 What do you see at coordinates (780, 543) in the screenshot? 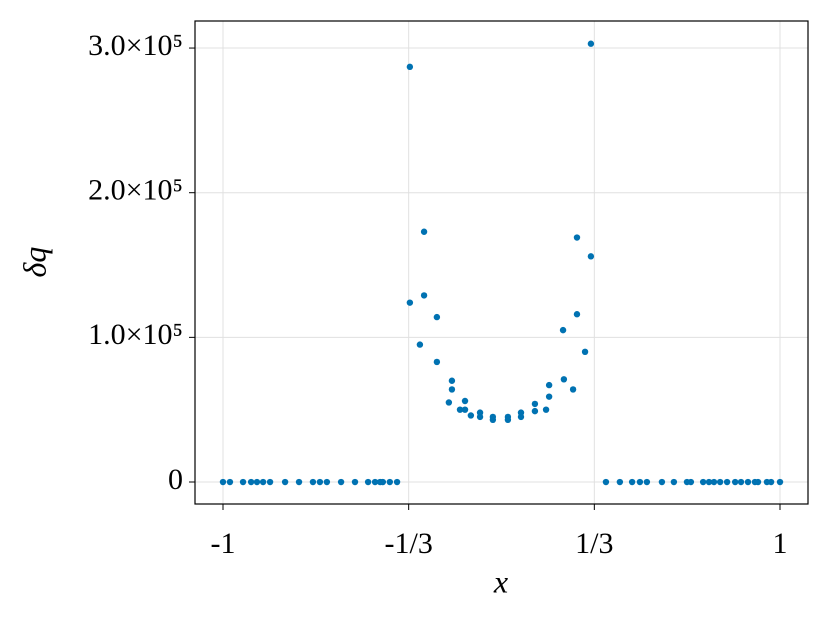
I see `x-tick-label: 1` at bounding box center [780, 543].